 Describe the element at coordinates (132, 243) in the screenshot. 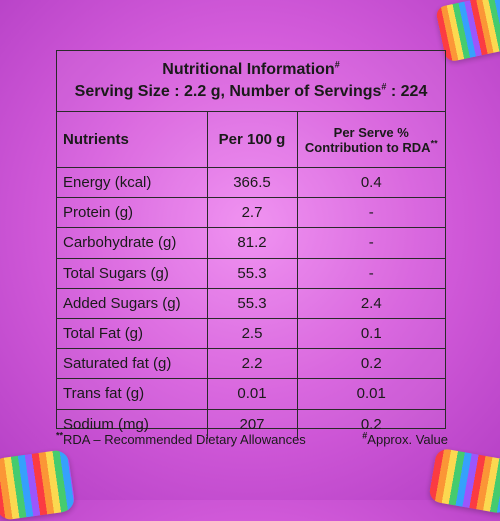

I see `nutrient-name: Carbohydrate (g)` at that location.